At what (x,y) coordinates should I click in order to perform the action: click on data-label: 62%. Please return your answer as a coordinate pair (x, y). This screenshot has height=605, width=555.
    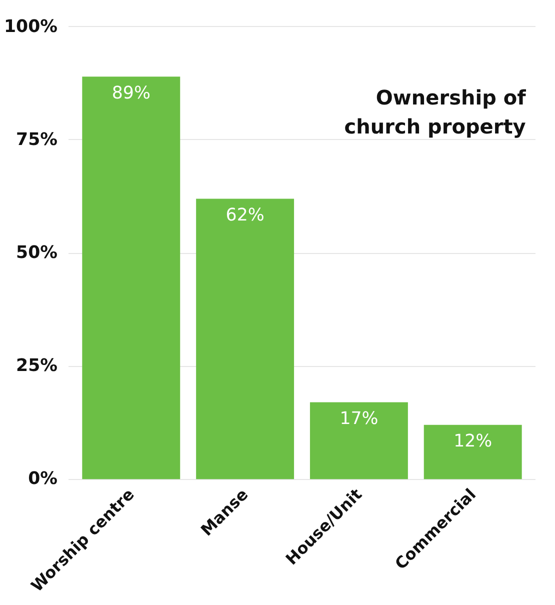
    Looking at the image, I should click on (245, 216).